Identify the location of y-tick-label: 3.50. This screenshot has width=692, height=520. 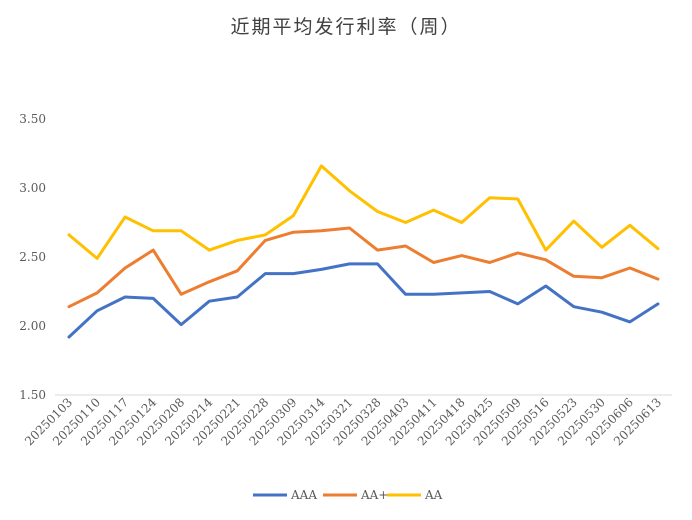
(32, 119).